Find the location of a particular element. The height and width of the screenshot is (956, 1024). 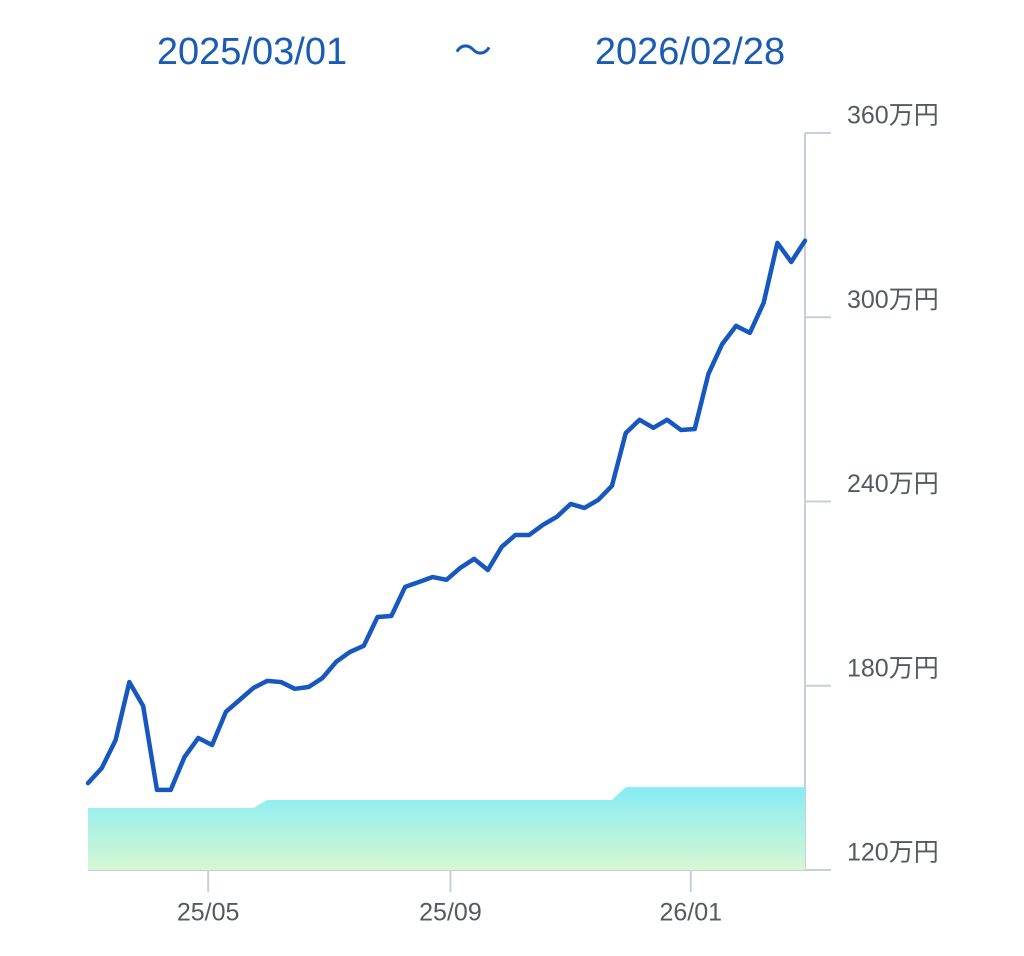

end-date: 2026/02/28 is located at coordinates (690, 52).